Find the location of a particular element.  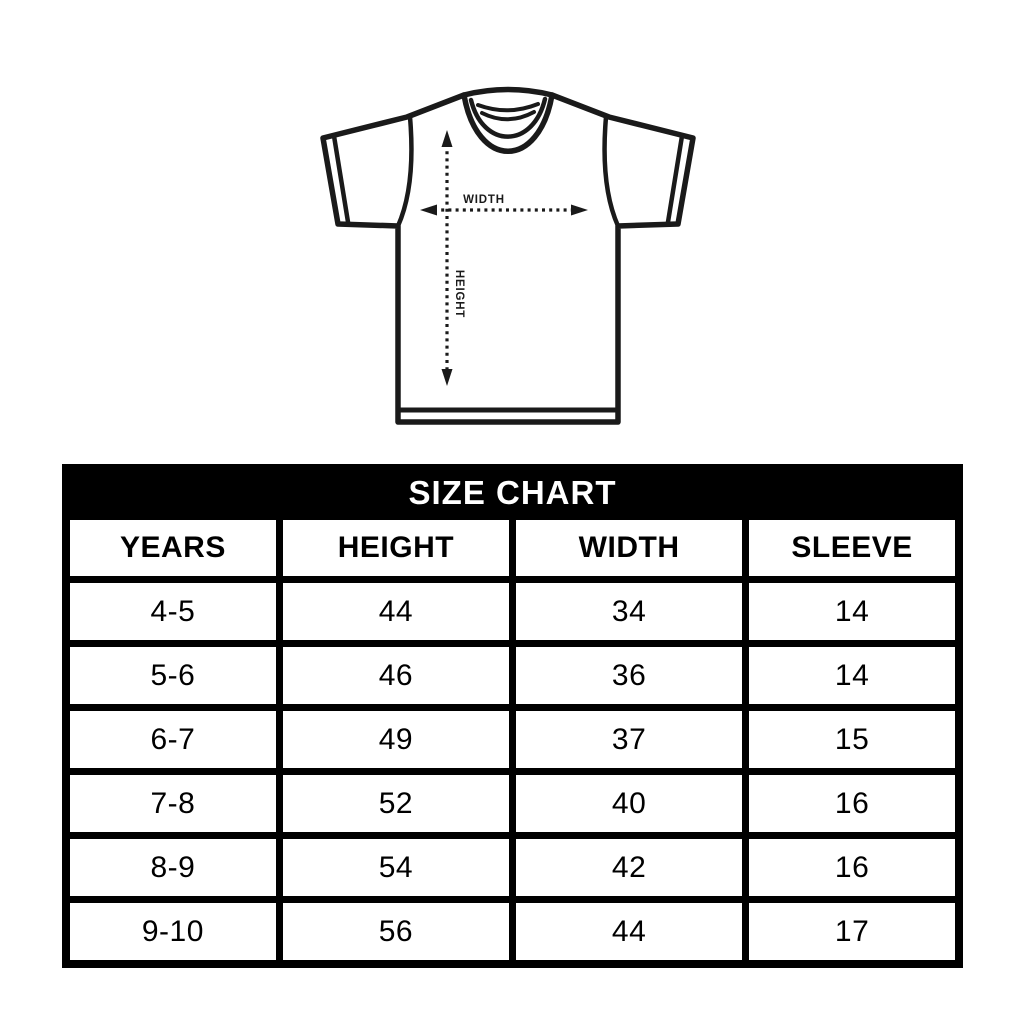

width-label: WIDTH is located at coordinates (484, 200).